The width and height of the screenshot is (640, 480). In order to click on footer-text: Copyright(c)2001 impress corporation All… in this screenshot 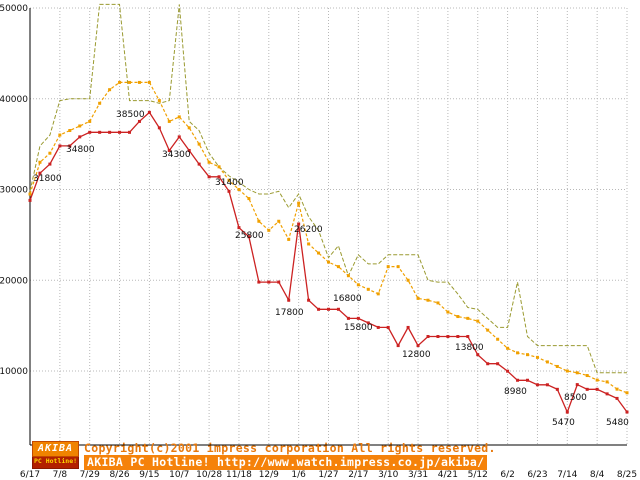, I will do `click(290, 455)`.